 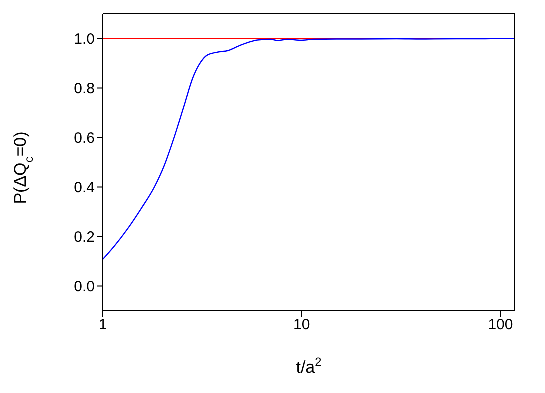 I want to click on y-tick-label: 0.2, so click(x=84, y=237).